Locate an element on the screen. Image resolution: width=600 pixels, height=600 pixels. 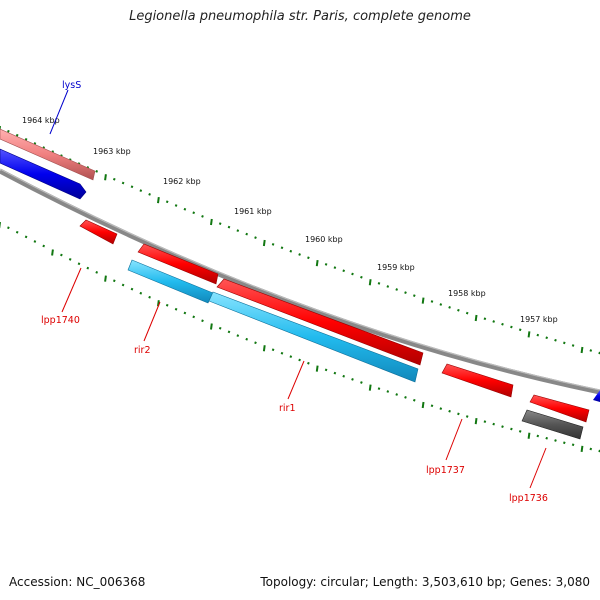
kbp-label: 1959 kbp is located at coordinates (396, 267).